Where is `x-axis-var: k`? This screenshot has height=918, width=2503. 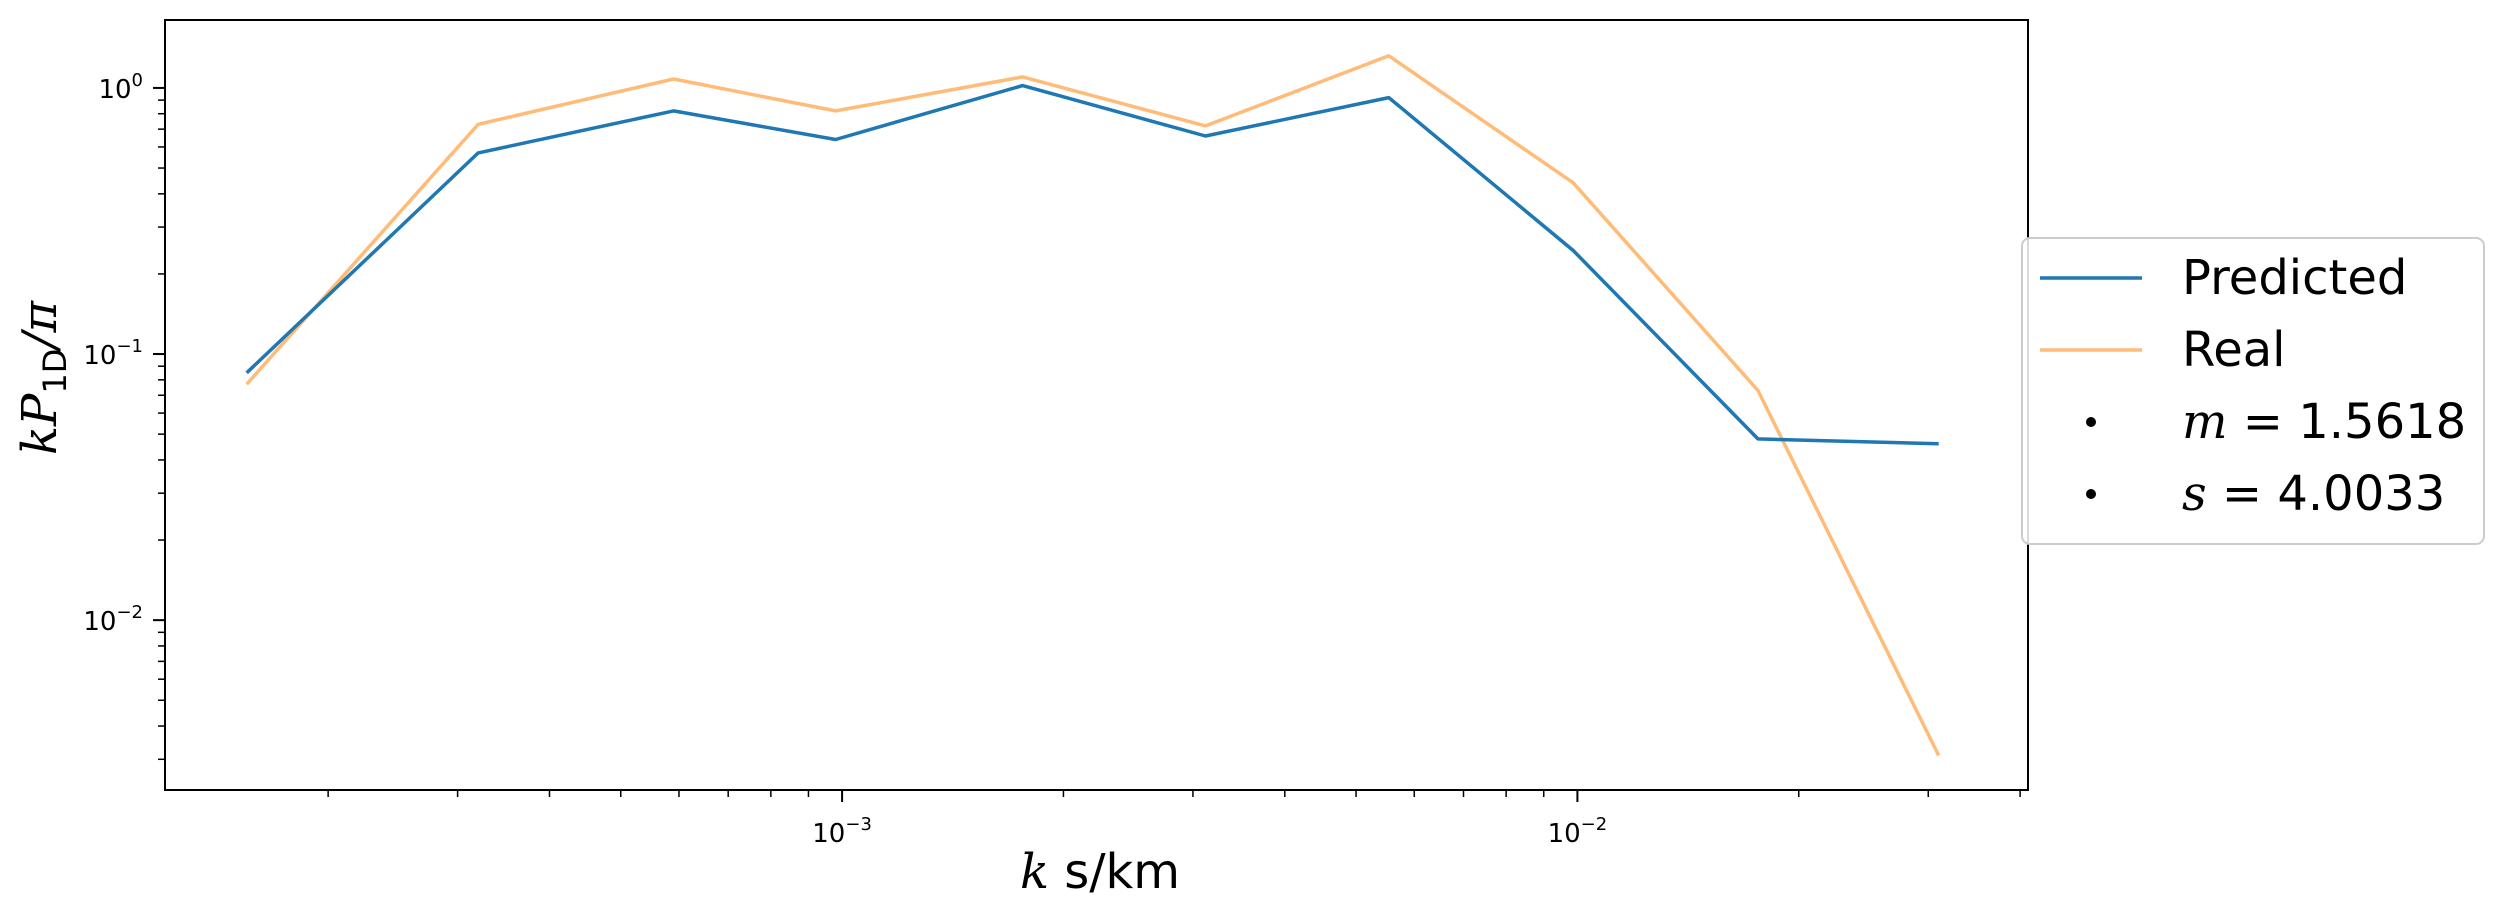 x-axis-var: k is located at coordinates (1034, 872).